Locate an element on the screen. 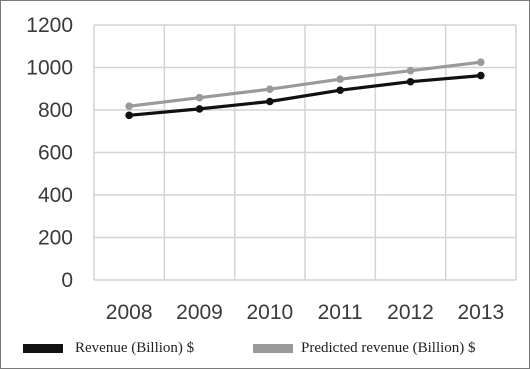 Image resolution: width=530 pixels, height=370 pixels. legend-label: Revenue (Billion) $ is located at coordinates (135, 348).